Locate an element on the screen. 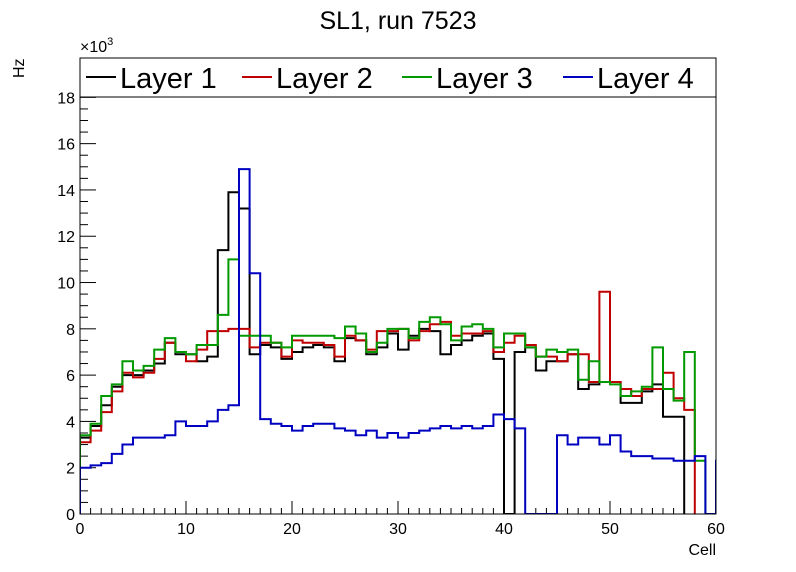 Image resolution: width=796 pixels, height=572 pixels. x-tick-label: 10 is located at coordinates (186, 529).